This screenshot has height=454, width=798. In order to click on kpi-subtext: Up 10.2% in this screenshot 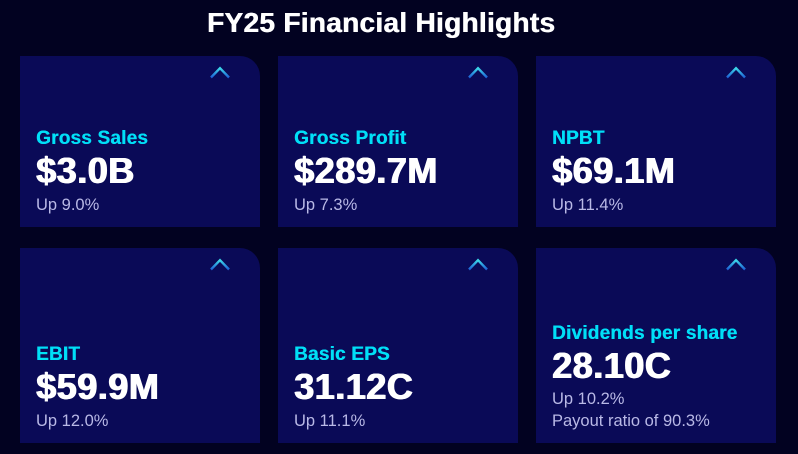, I will do `click(588, 399)`.